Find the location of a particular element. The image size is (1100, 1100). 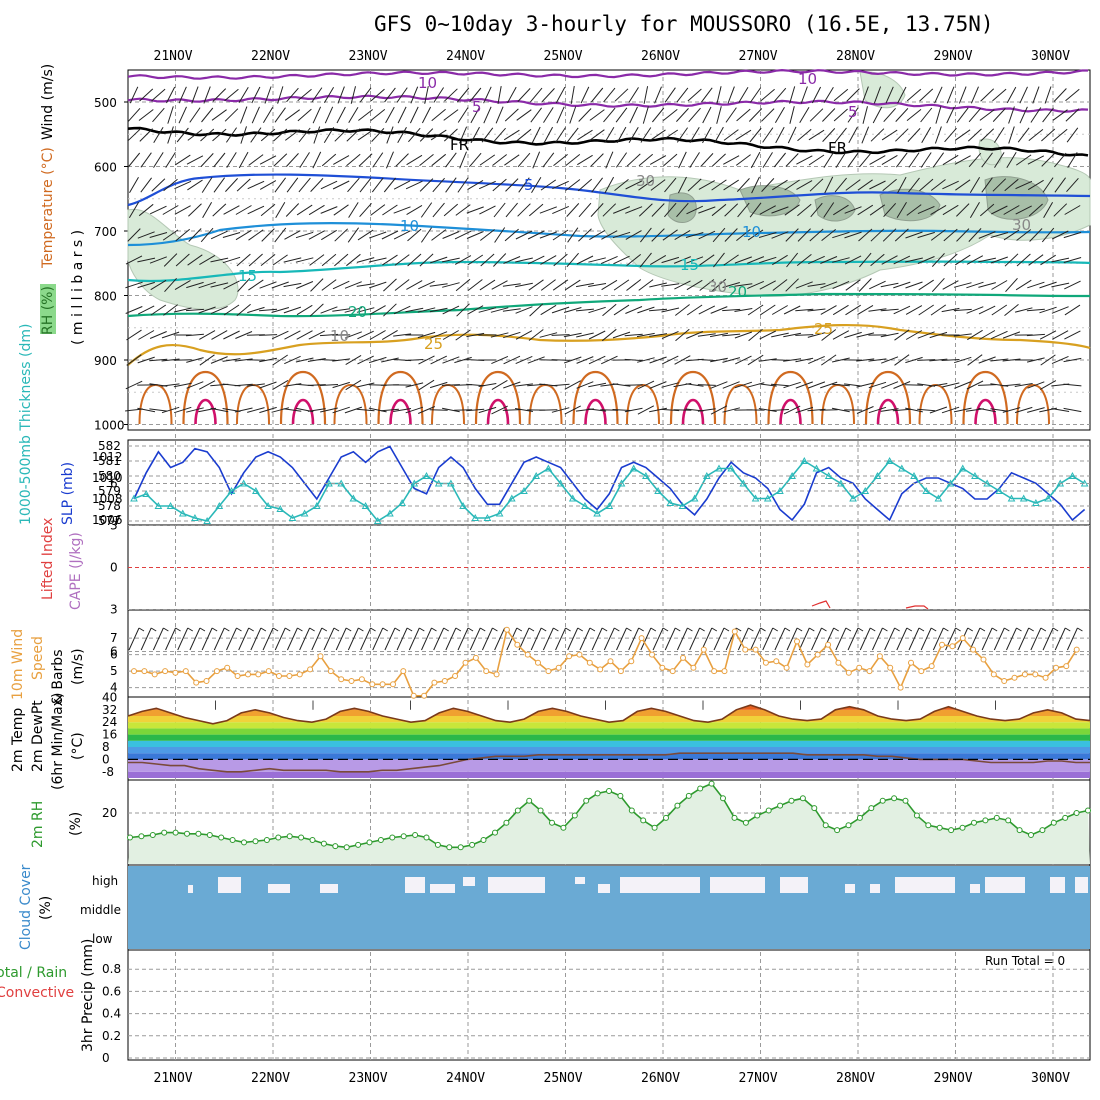

thickness-line is located at coordinates (609, 491).